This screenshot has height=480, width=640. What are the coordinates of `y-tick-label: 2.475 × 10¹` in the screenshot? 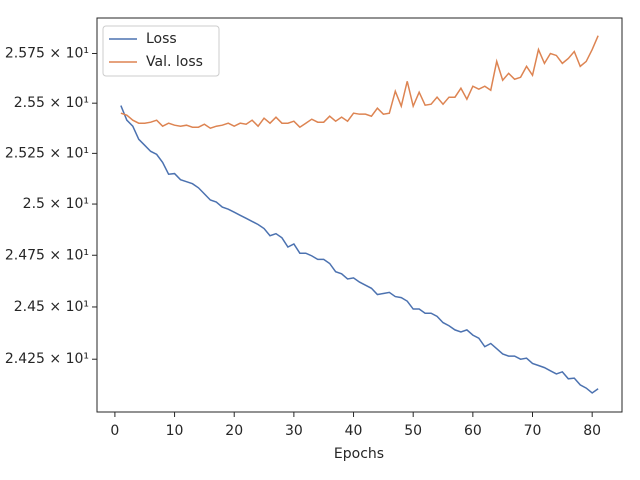 It's located at (47, 255).